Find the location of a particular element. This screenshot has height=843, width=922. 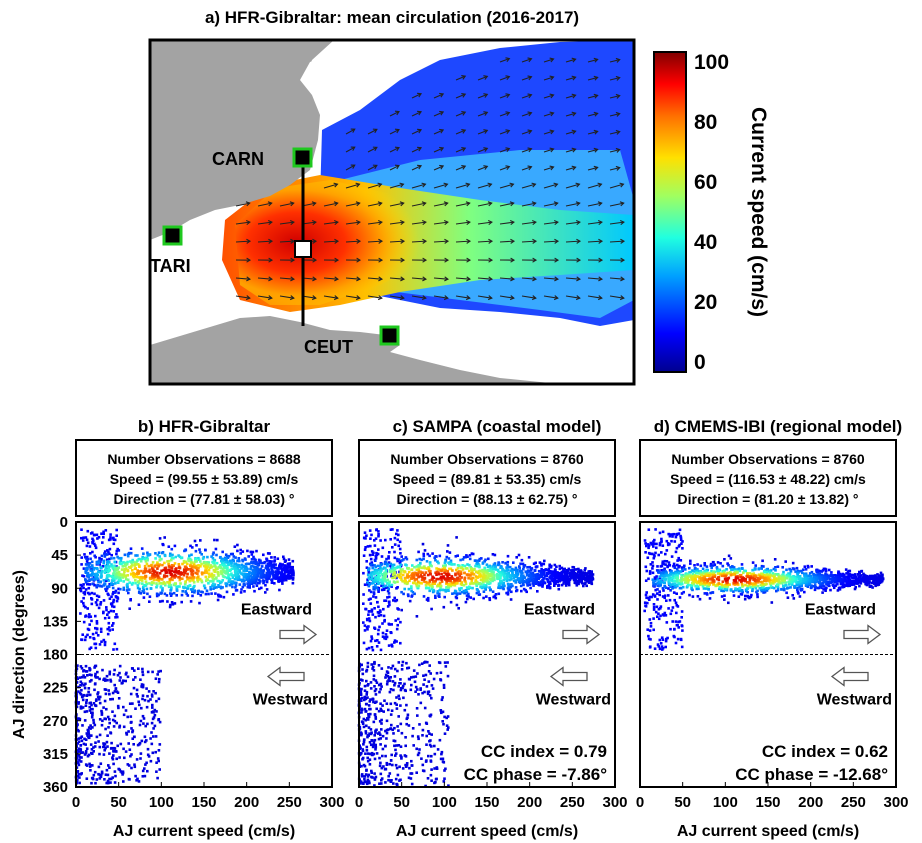

station-tari-label: TARI is located at coordinates (170, 266).